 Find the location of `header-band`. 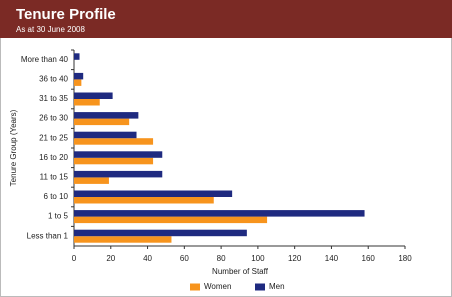

header-band is located at coordinates (226, 19).